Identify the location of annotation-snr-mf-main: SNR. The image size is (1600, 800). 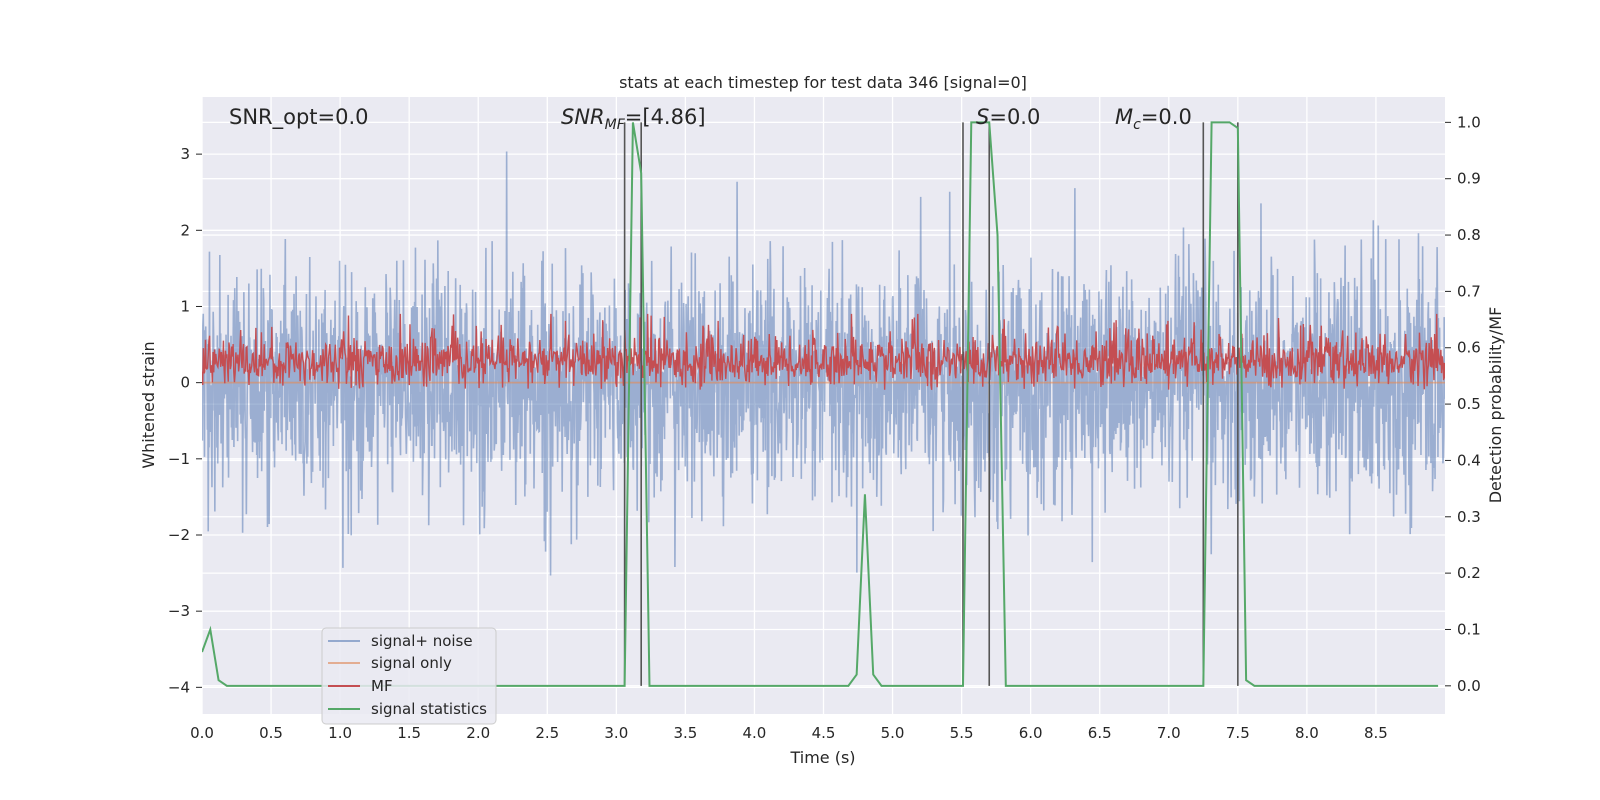
(583, 117).